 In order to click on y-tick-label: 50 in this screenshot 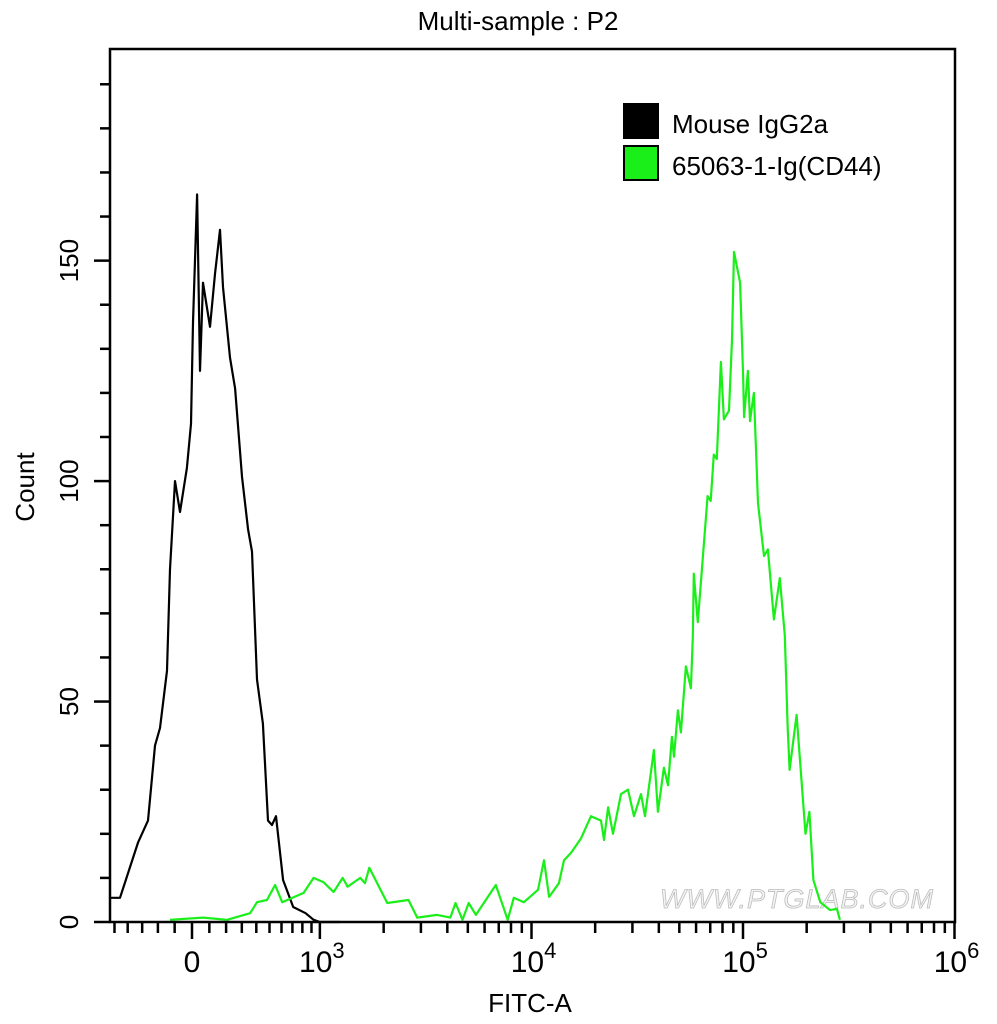, I will do `click(69, 701)`.